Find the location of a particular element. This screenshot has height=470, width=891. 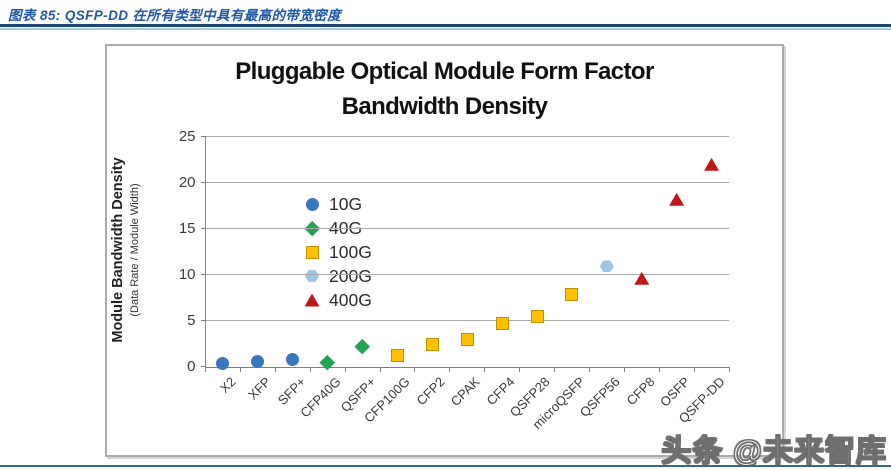

legend-label-100G: 100G is located at coordinates (350, 251).